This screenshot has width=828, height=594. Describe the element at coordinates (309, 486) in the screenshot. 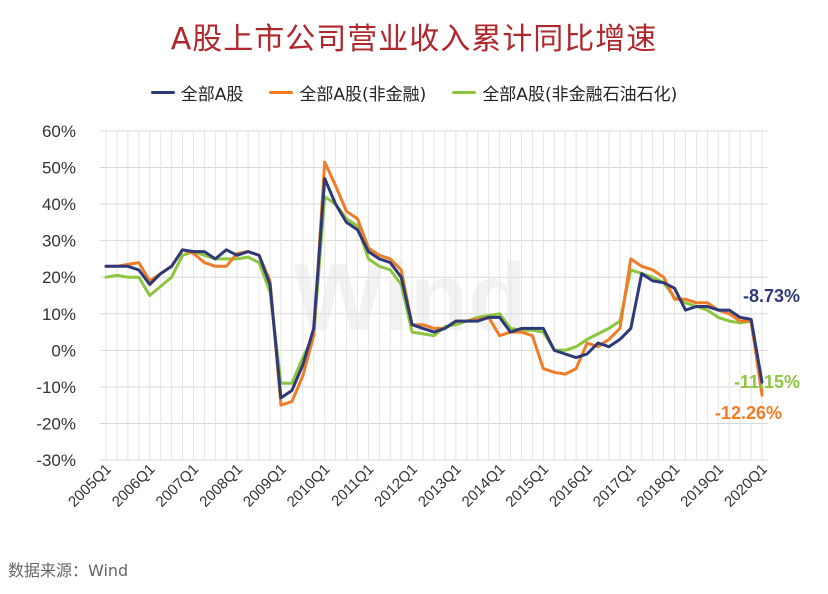

I see `x-tick-label: 2010Q1` at that location.